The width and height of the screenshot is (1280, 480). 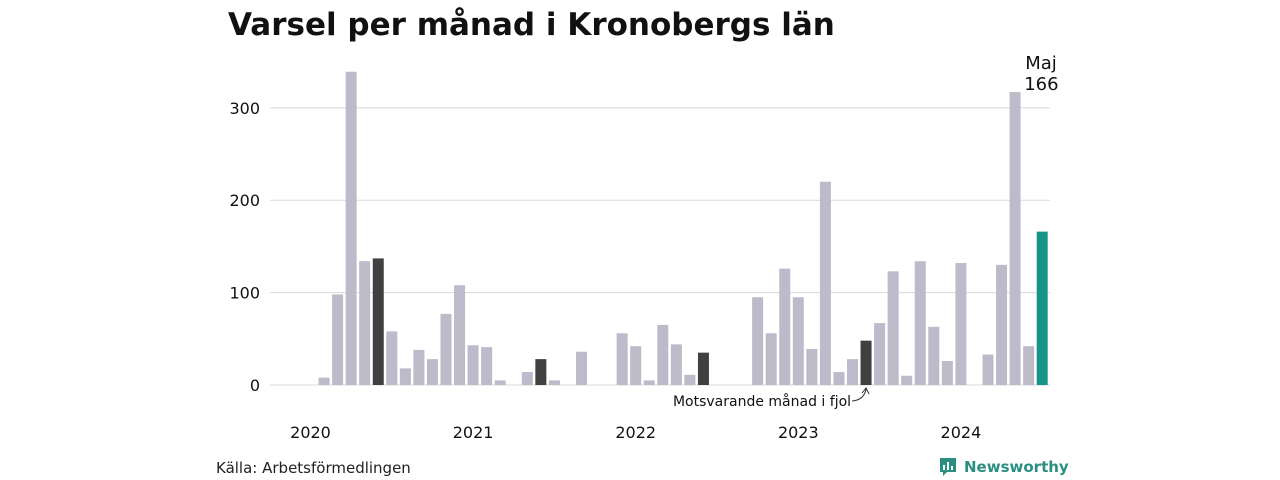 I want to click on brand-name: Newsworthy, so click(x=1016, y=467).